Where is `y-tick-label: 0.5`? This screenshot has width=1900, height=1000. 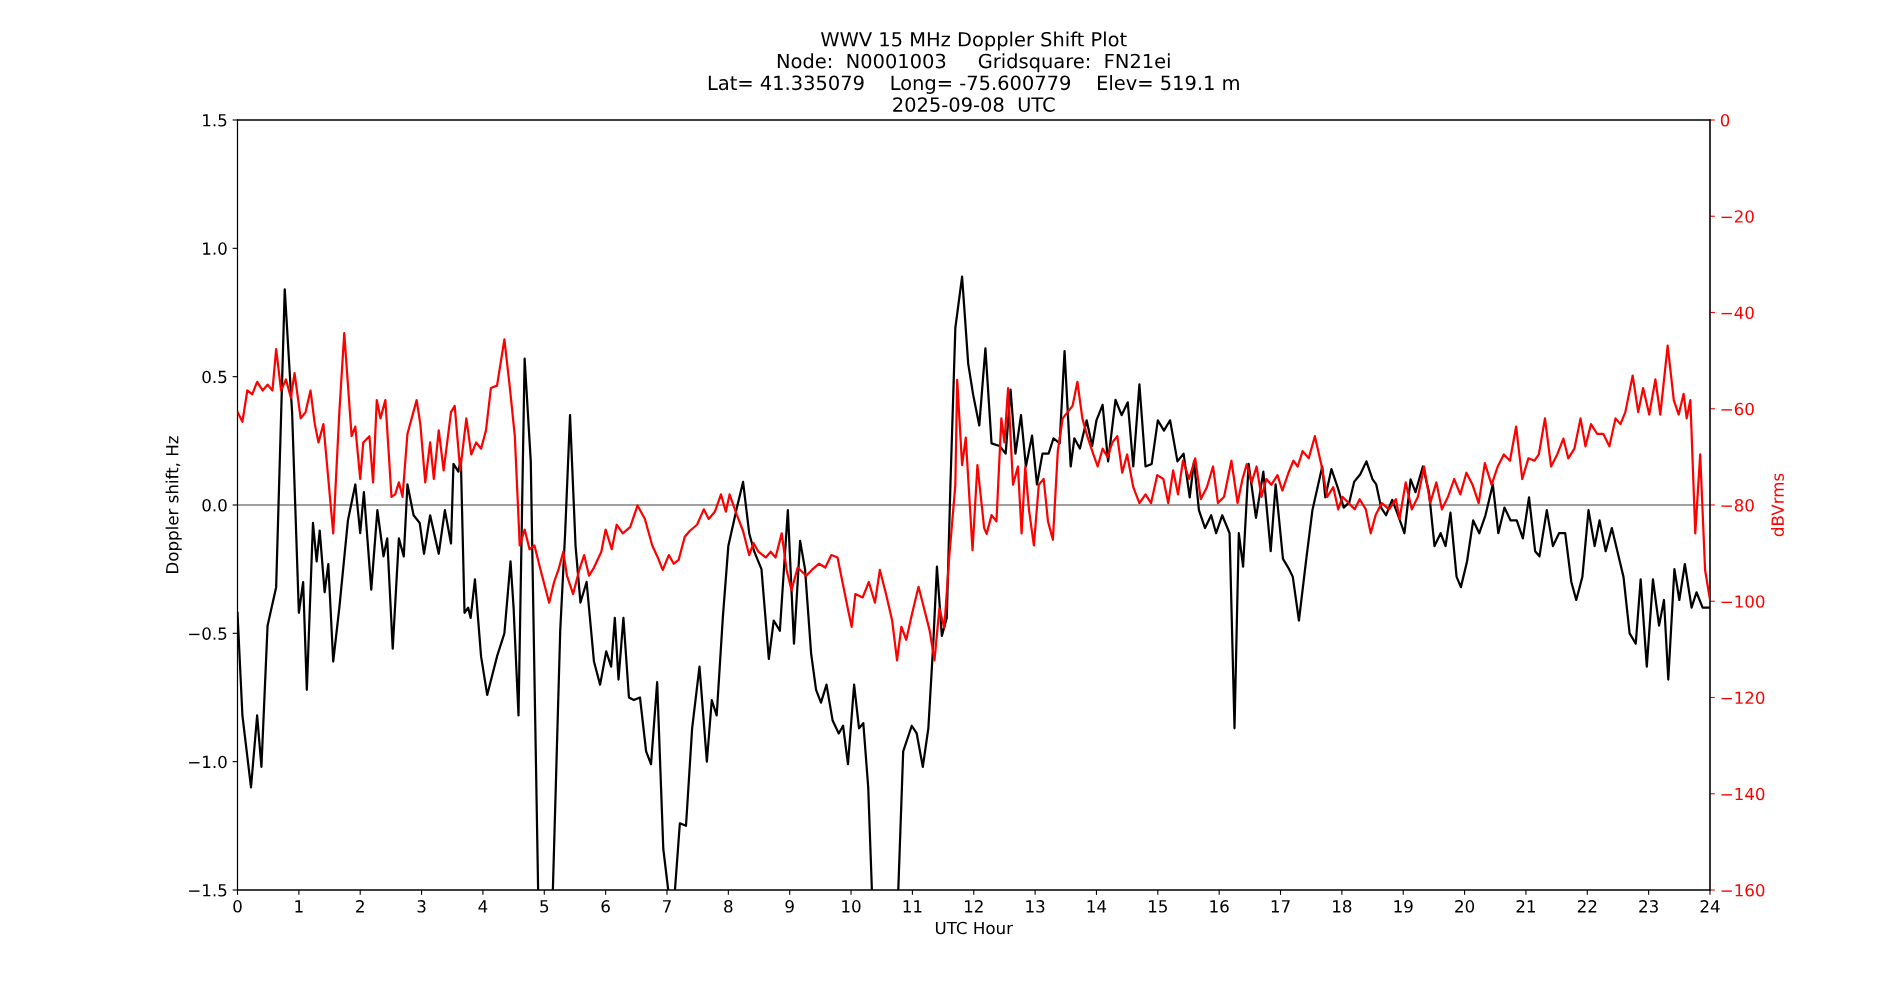 y-tick-label: 0.5 is located at coordinates (214, 377).